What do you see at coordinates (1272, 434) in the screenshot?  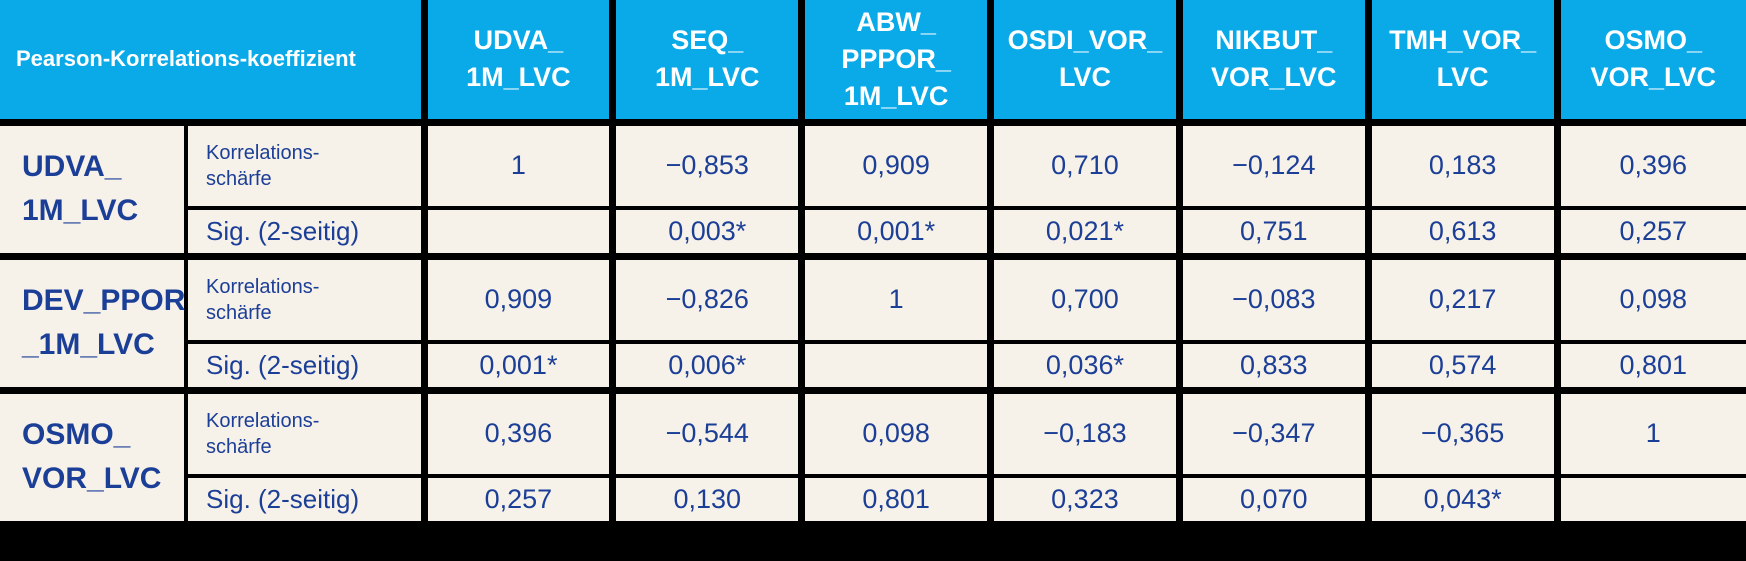 I see `cell-osmo-vor-lvc-correlation-nikbut-vor-lvc: −0,347` at bounding box center [1272, 434].